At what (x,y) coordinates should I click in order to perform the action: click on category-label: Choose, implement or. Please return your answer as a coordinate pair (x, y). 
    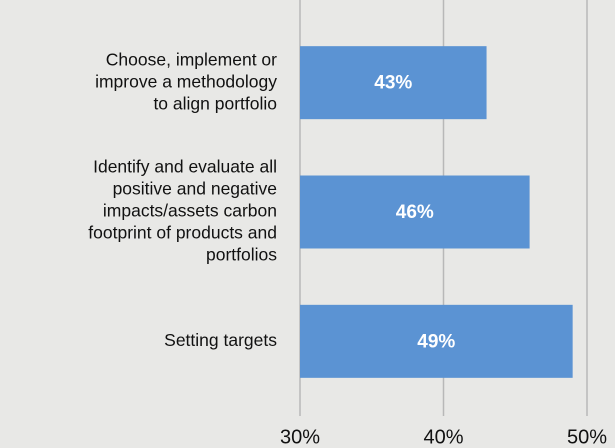
    Looking at the image, I should click on (191, 59).